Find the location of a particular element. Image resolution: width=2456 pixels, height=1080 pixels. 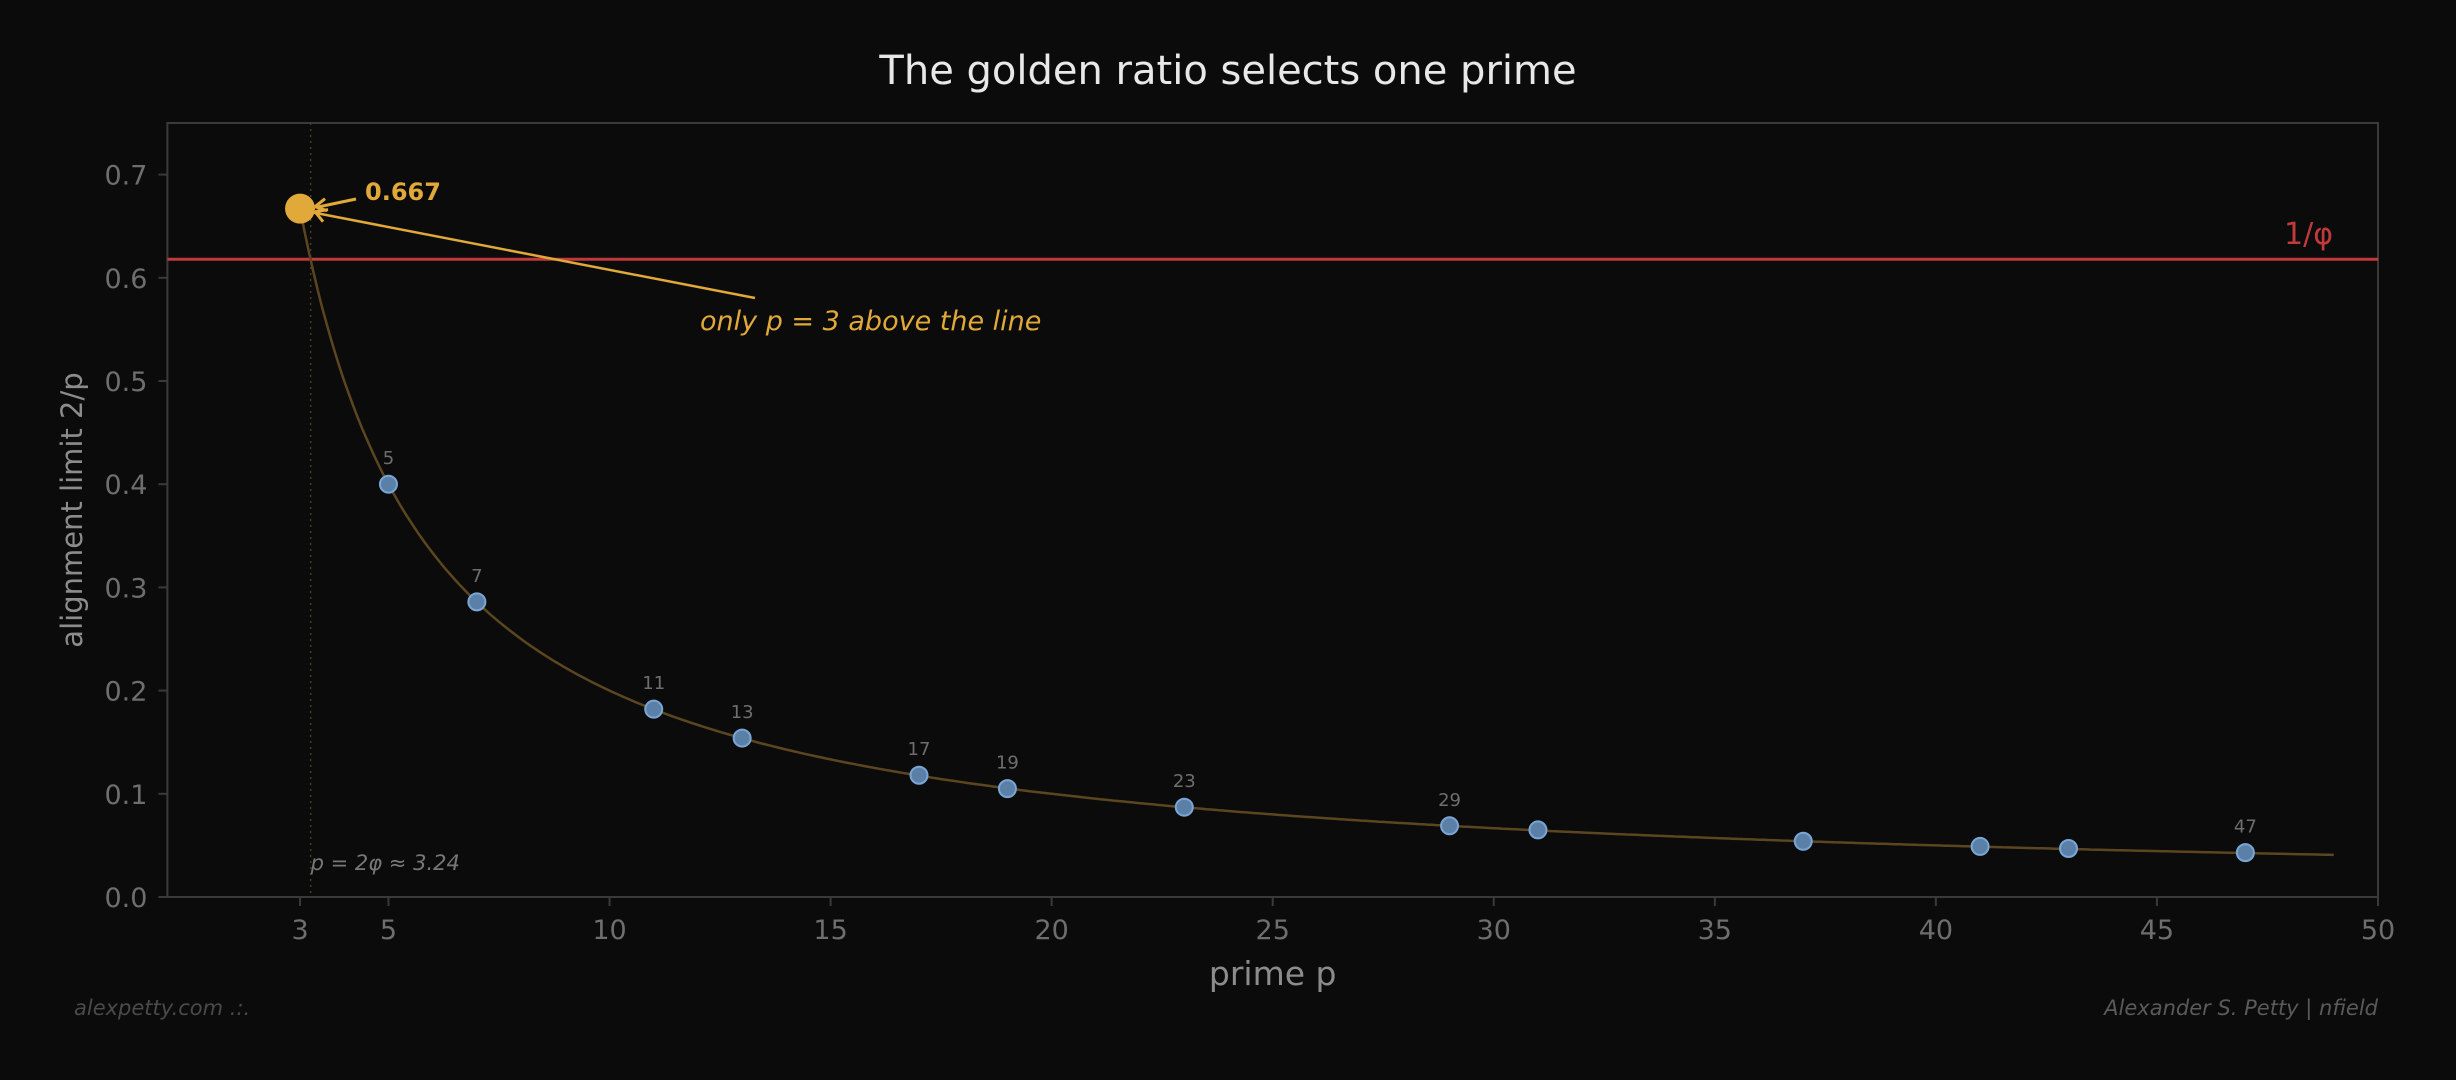

x-tick-label: 3 is located at coordinates (299, 930).